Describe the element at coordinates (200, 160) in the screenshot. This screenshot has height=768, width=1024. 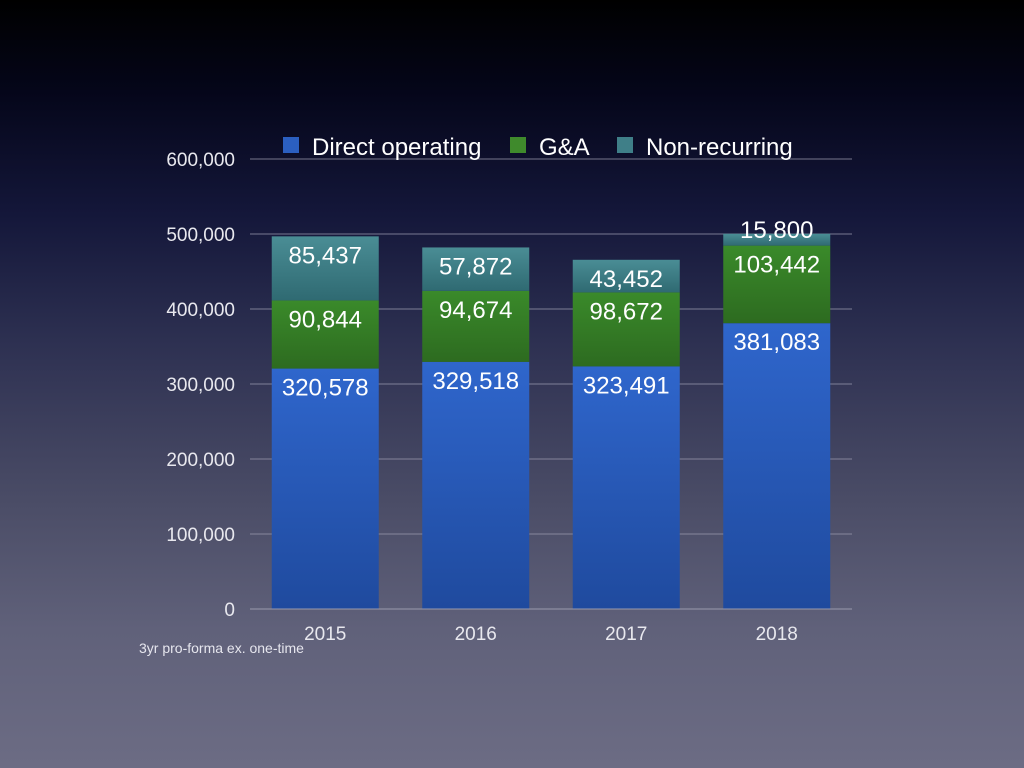
I see `y-tick-label: 600,000` at that location.